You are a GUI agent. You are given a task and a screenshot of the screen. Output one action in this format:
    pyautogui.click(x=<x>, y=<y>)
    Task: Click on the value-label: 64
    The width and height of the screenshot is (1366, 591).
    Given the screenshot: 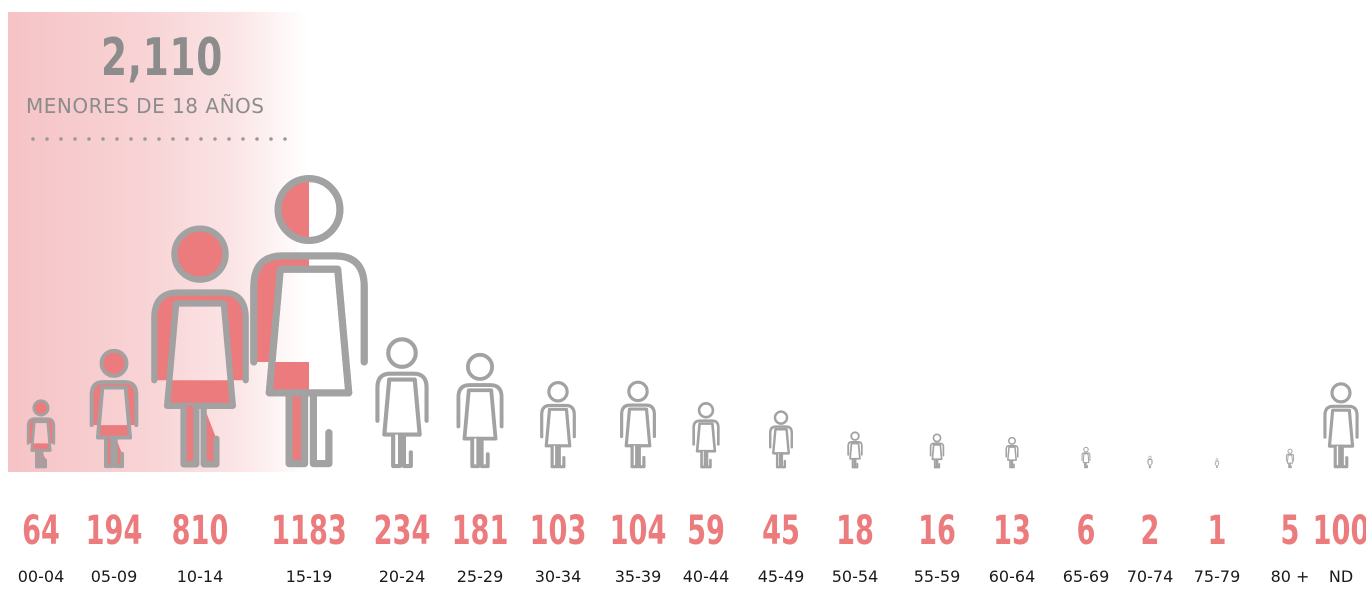 What is the action you would take?
    pyautogui.click(x=41, y=531)
    